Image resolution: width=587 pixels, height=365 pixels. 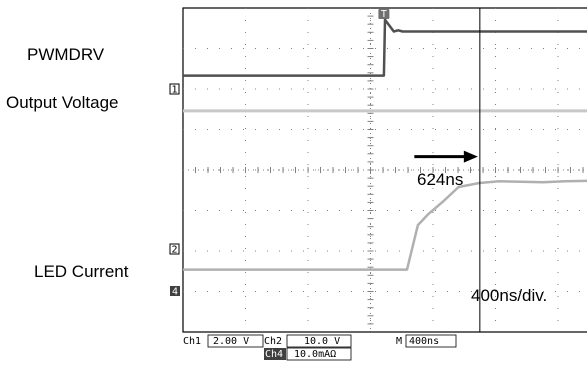 What do you see at coordinates (424, 341) in the screenshot?
I see `m-scale: 400ns` at bounding box center [424, 341].